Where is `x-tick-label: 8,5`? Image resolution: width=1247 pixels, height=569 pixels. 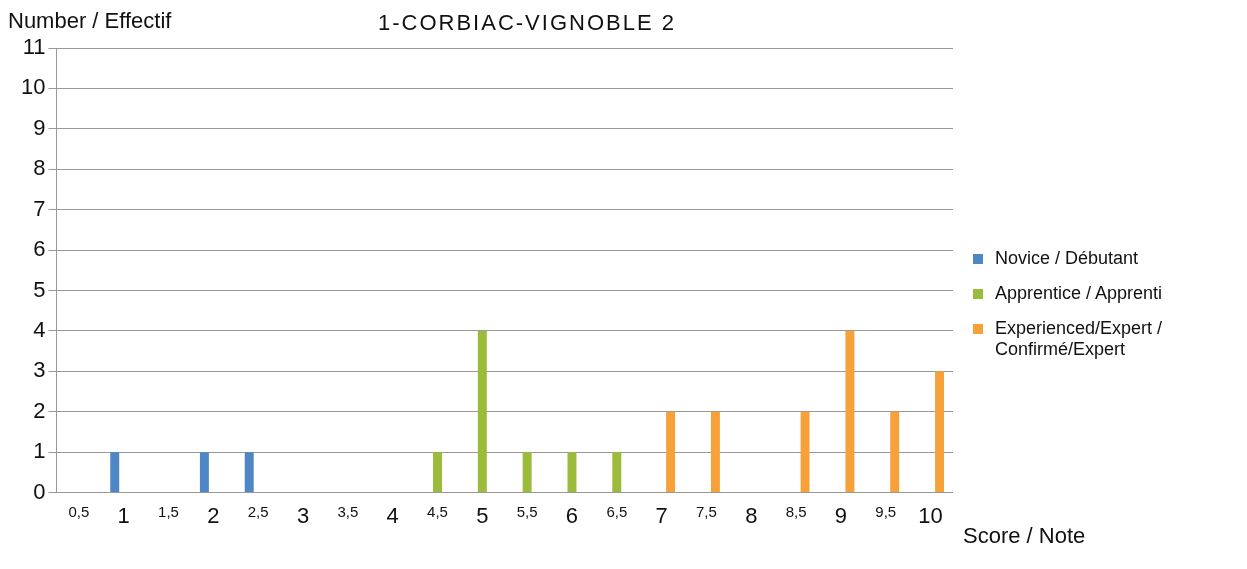
x-tick-label: 8,5 is located at coordinates (796, 511).